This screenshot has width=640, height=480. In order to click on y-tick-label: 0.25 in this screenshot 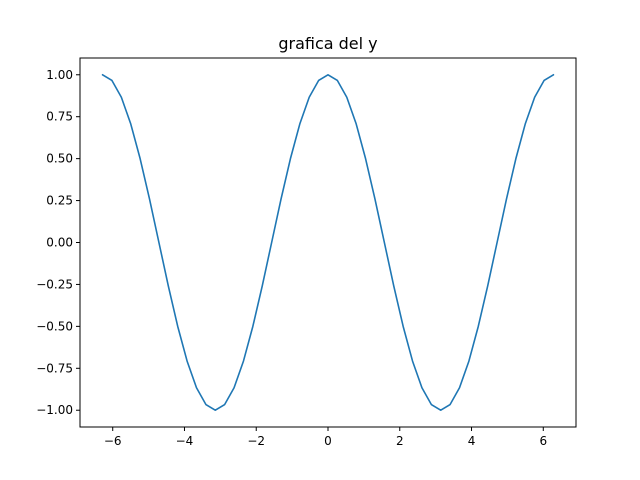, I will do `click(59, 201)`.